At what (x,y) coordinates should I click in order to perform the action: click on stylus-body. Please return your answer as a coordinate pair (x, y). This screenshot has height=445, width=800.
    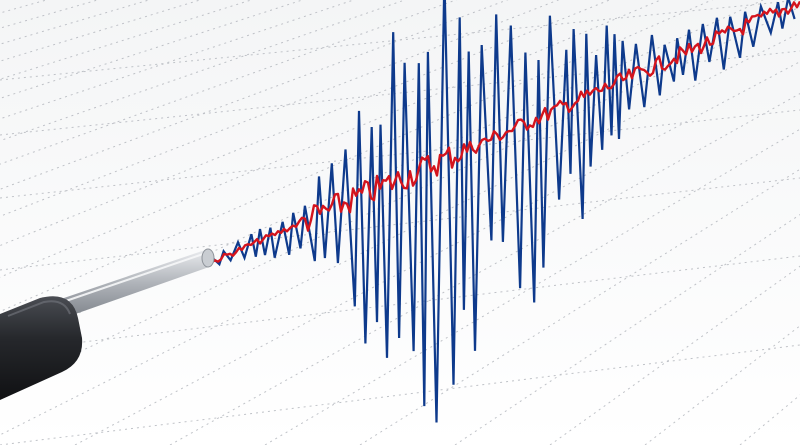
    Looking at the image, I should click on (41, 348).